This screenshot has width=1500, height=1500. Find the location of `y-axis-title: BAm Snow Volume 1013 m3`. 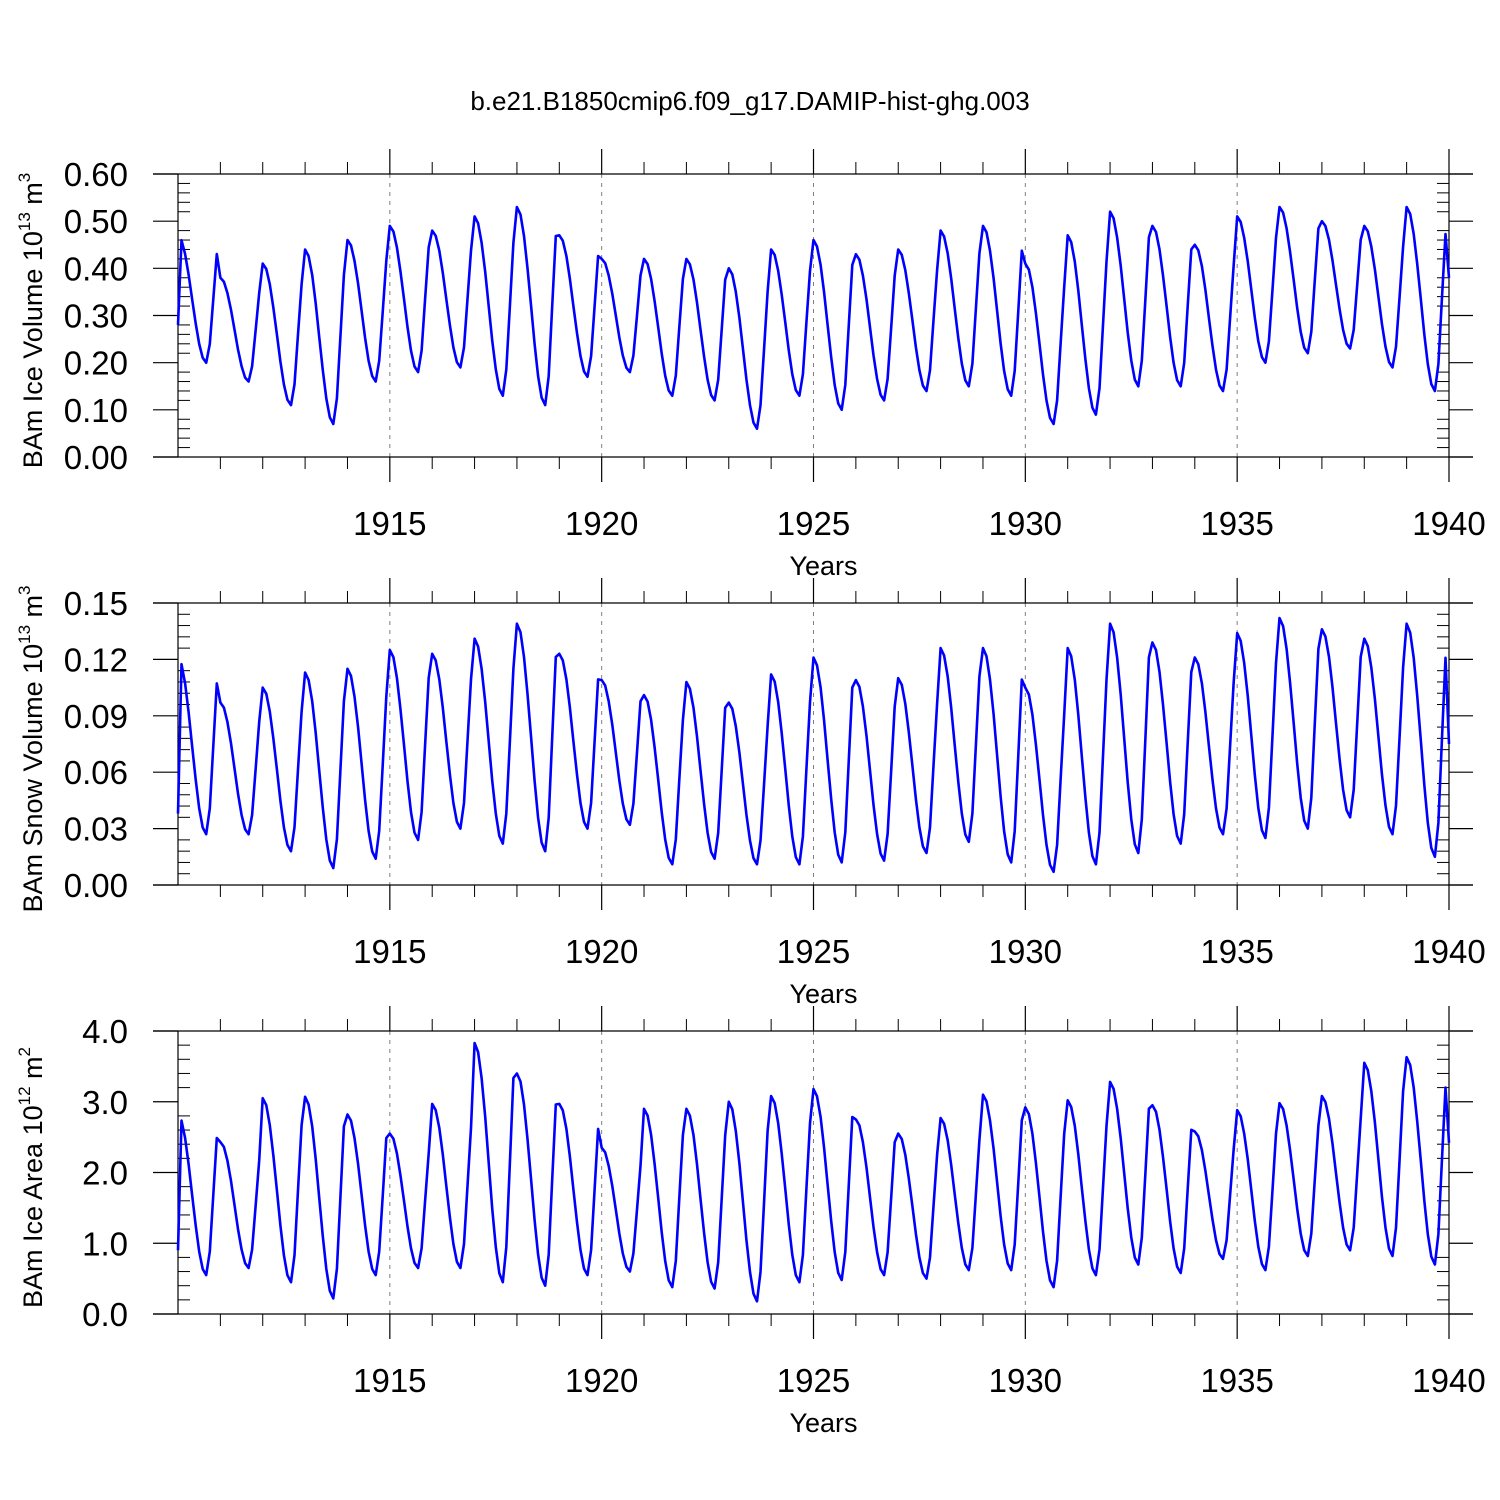

y-axis-title: BAm Snow Volume 1013 m3 is located at coordinates (31, 748).